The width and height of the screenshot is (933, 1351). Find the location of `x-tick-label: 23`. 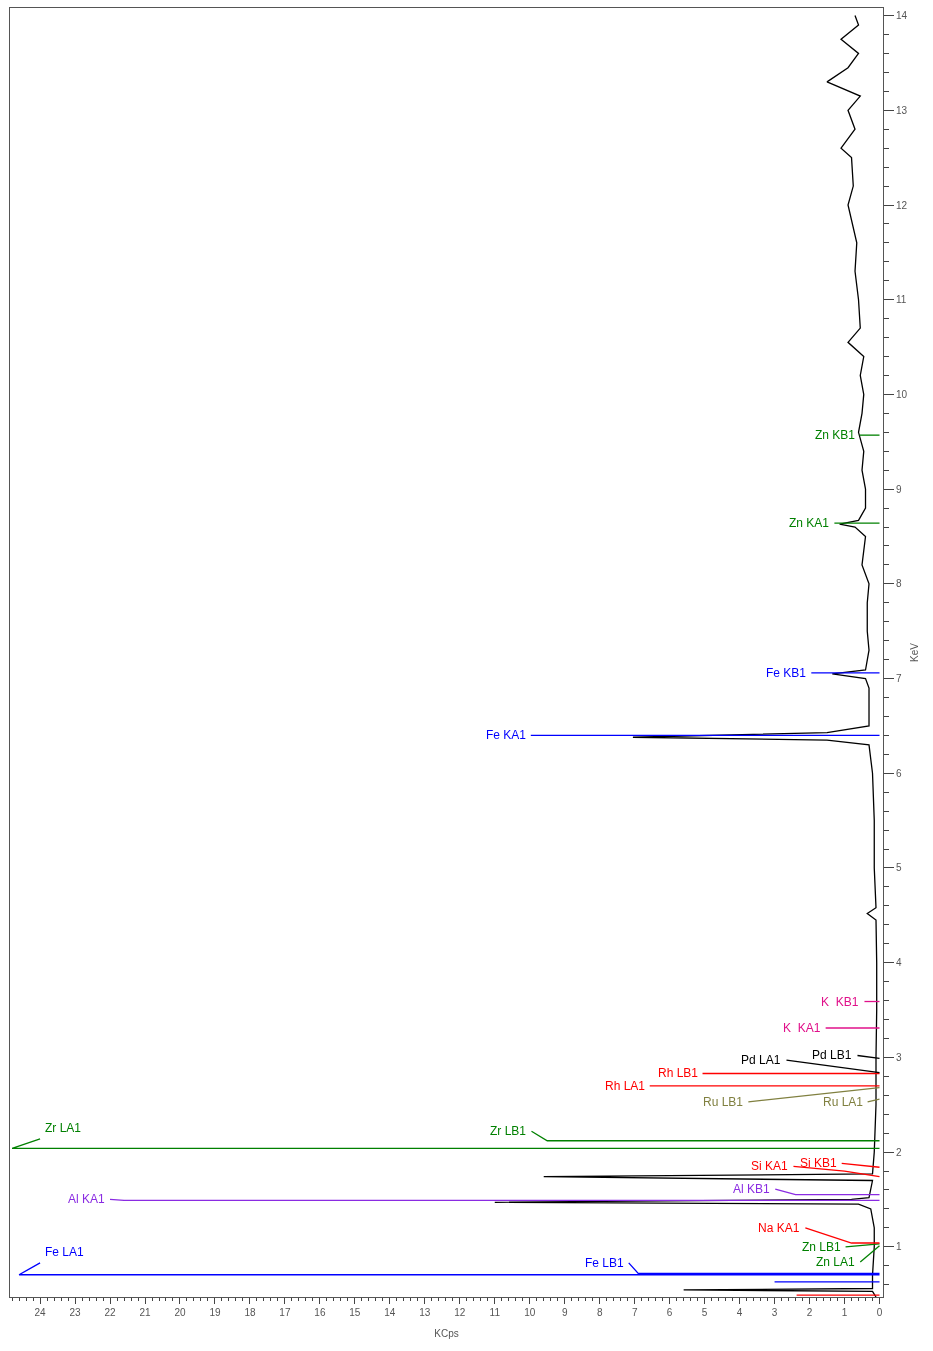

x-tick-label: 23 is located at coordinates (75, 1312).